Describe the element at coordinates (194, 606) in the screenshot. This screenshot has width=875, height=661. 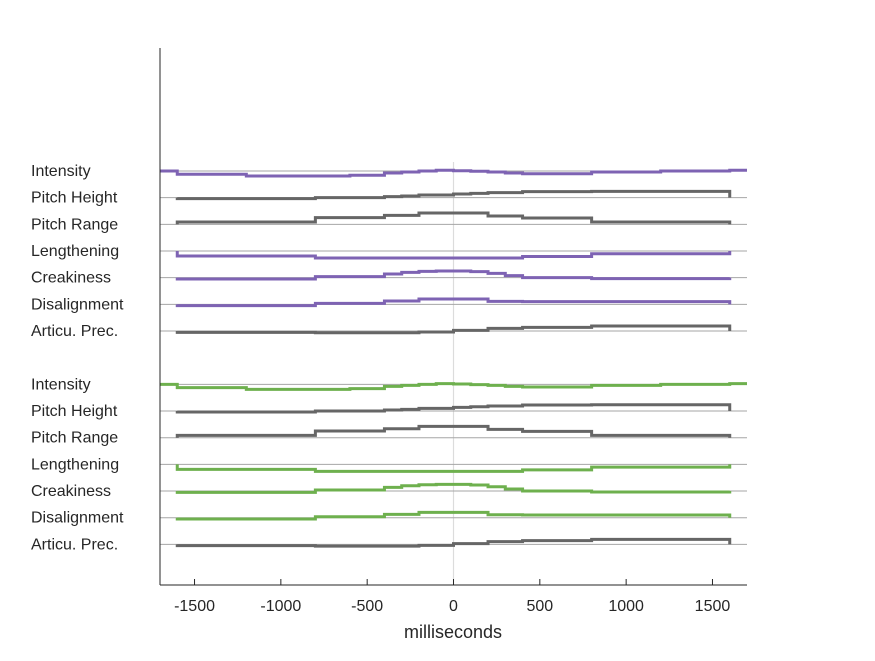
I see `x-tick-label: -1500` at that location.